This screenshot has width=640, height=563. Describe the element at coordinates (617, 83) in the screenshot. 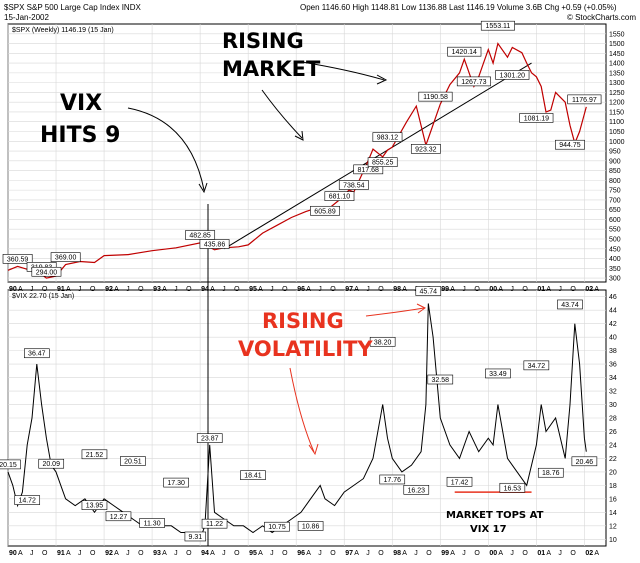

I see `y-tick-label: 1300` at that location.